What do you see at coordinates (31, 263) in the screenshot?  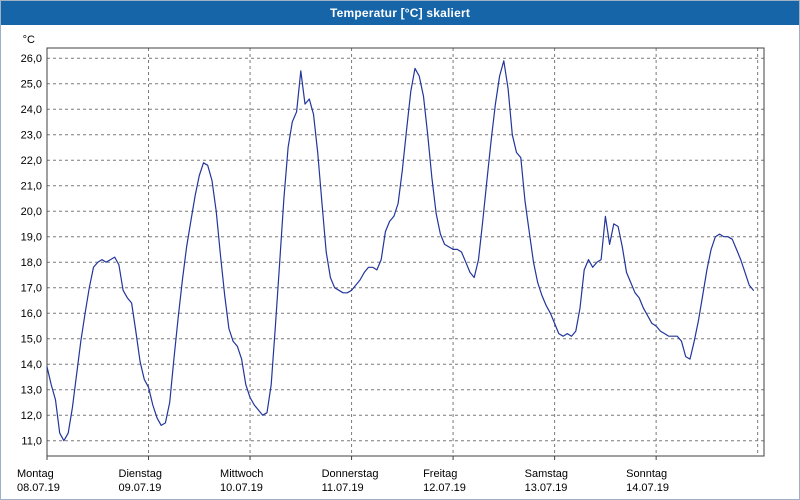 I see `svg-text: 18,0` at bounding box center [31, 263].